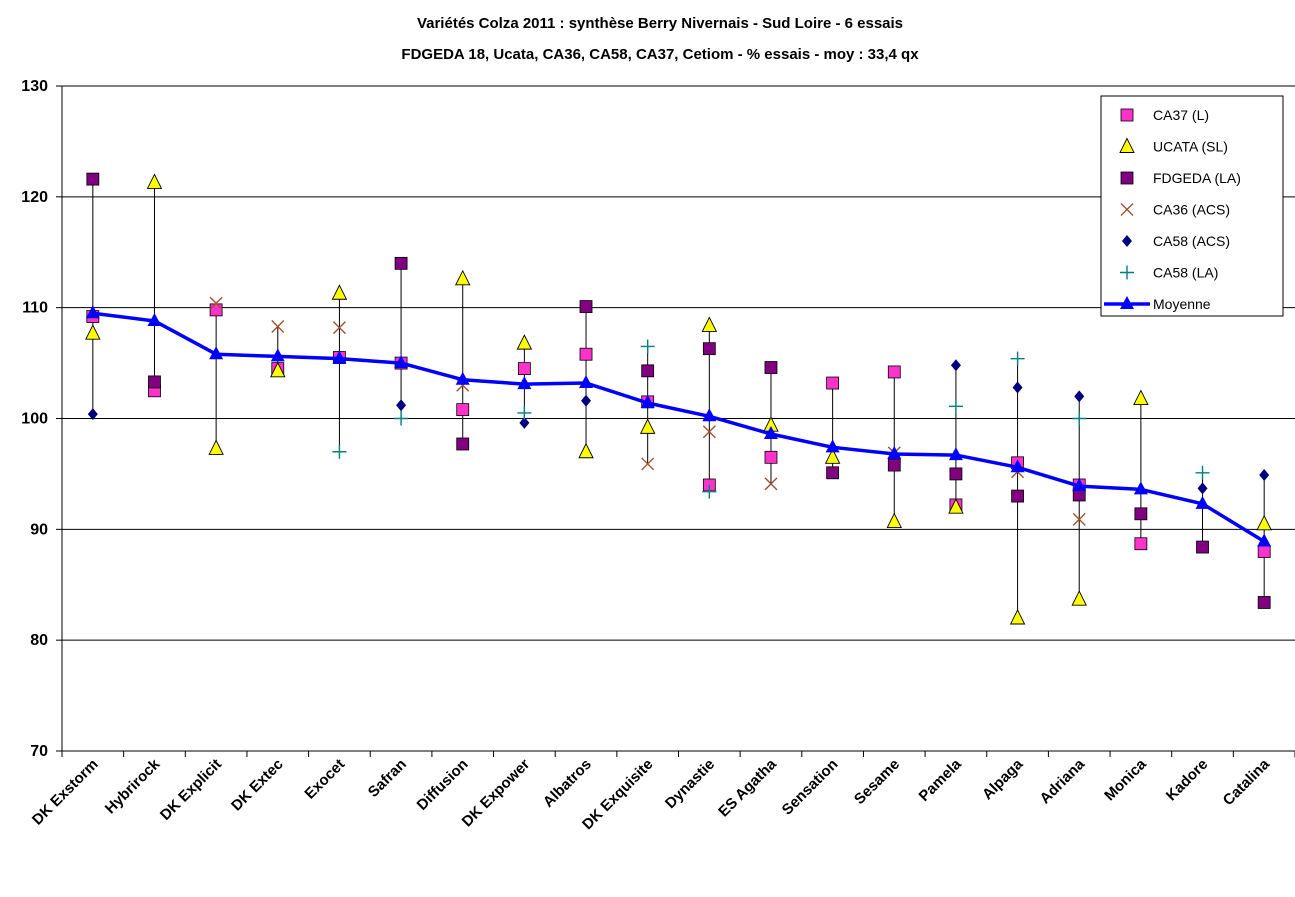  Describe the element at coordinates (443, 785) in the screenshot. I see `x-tick-label: Diffusion` at that location.